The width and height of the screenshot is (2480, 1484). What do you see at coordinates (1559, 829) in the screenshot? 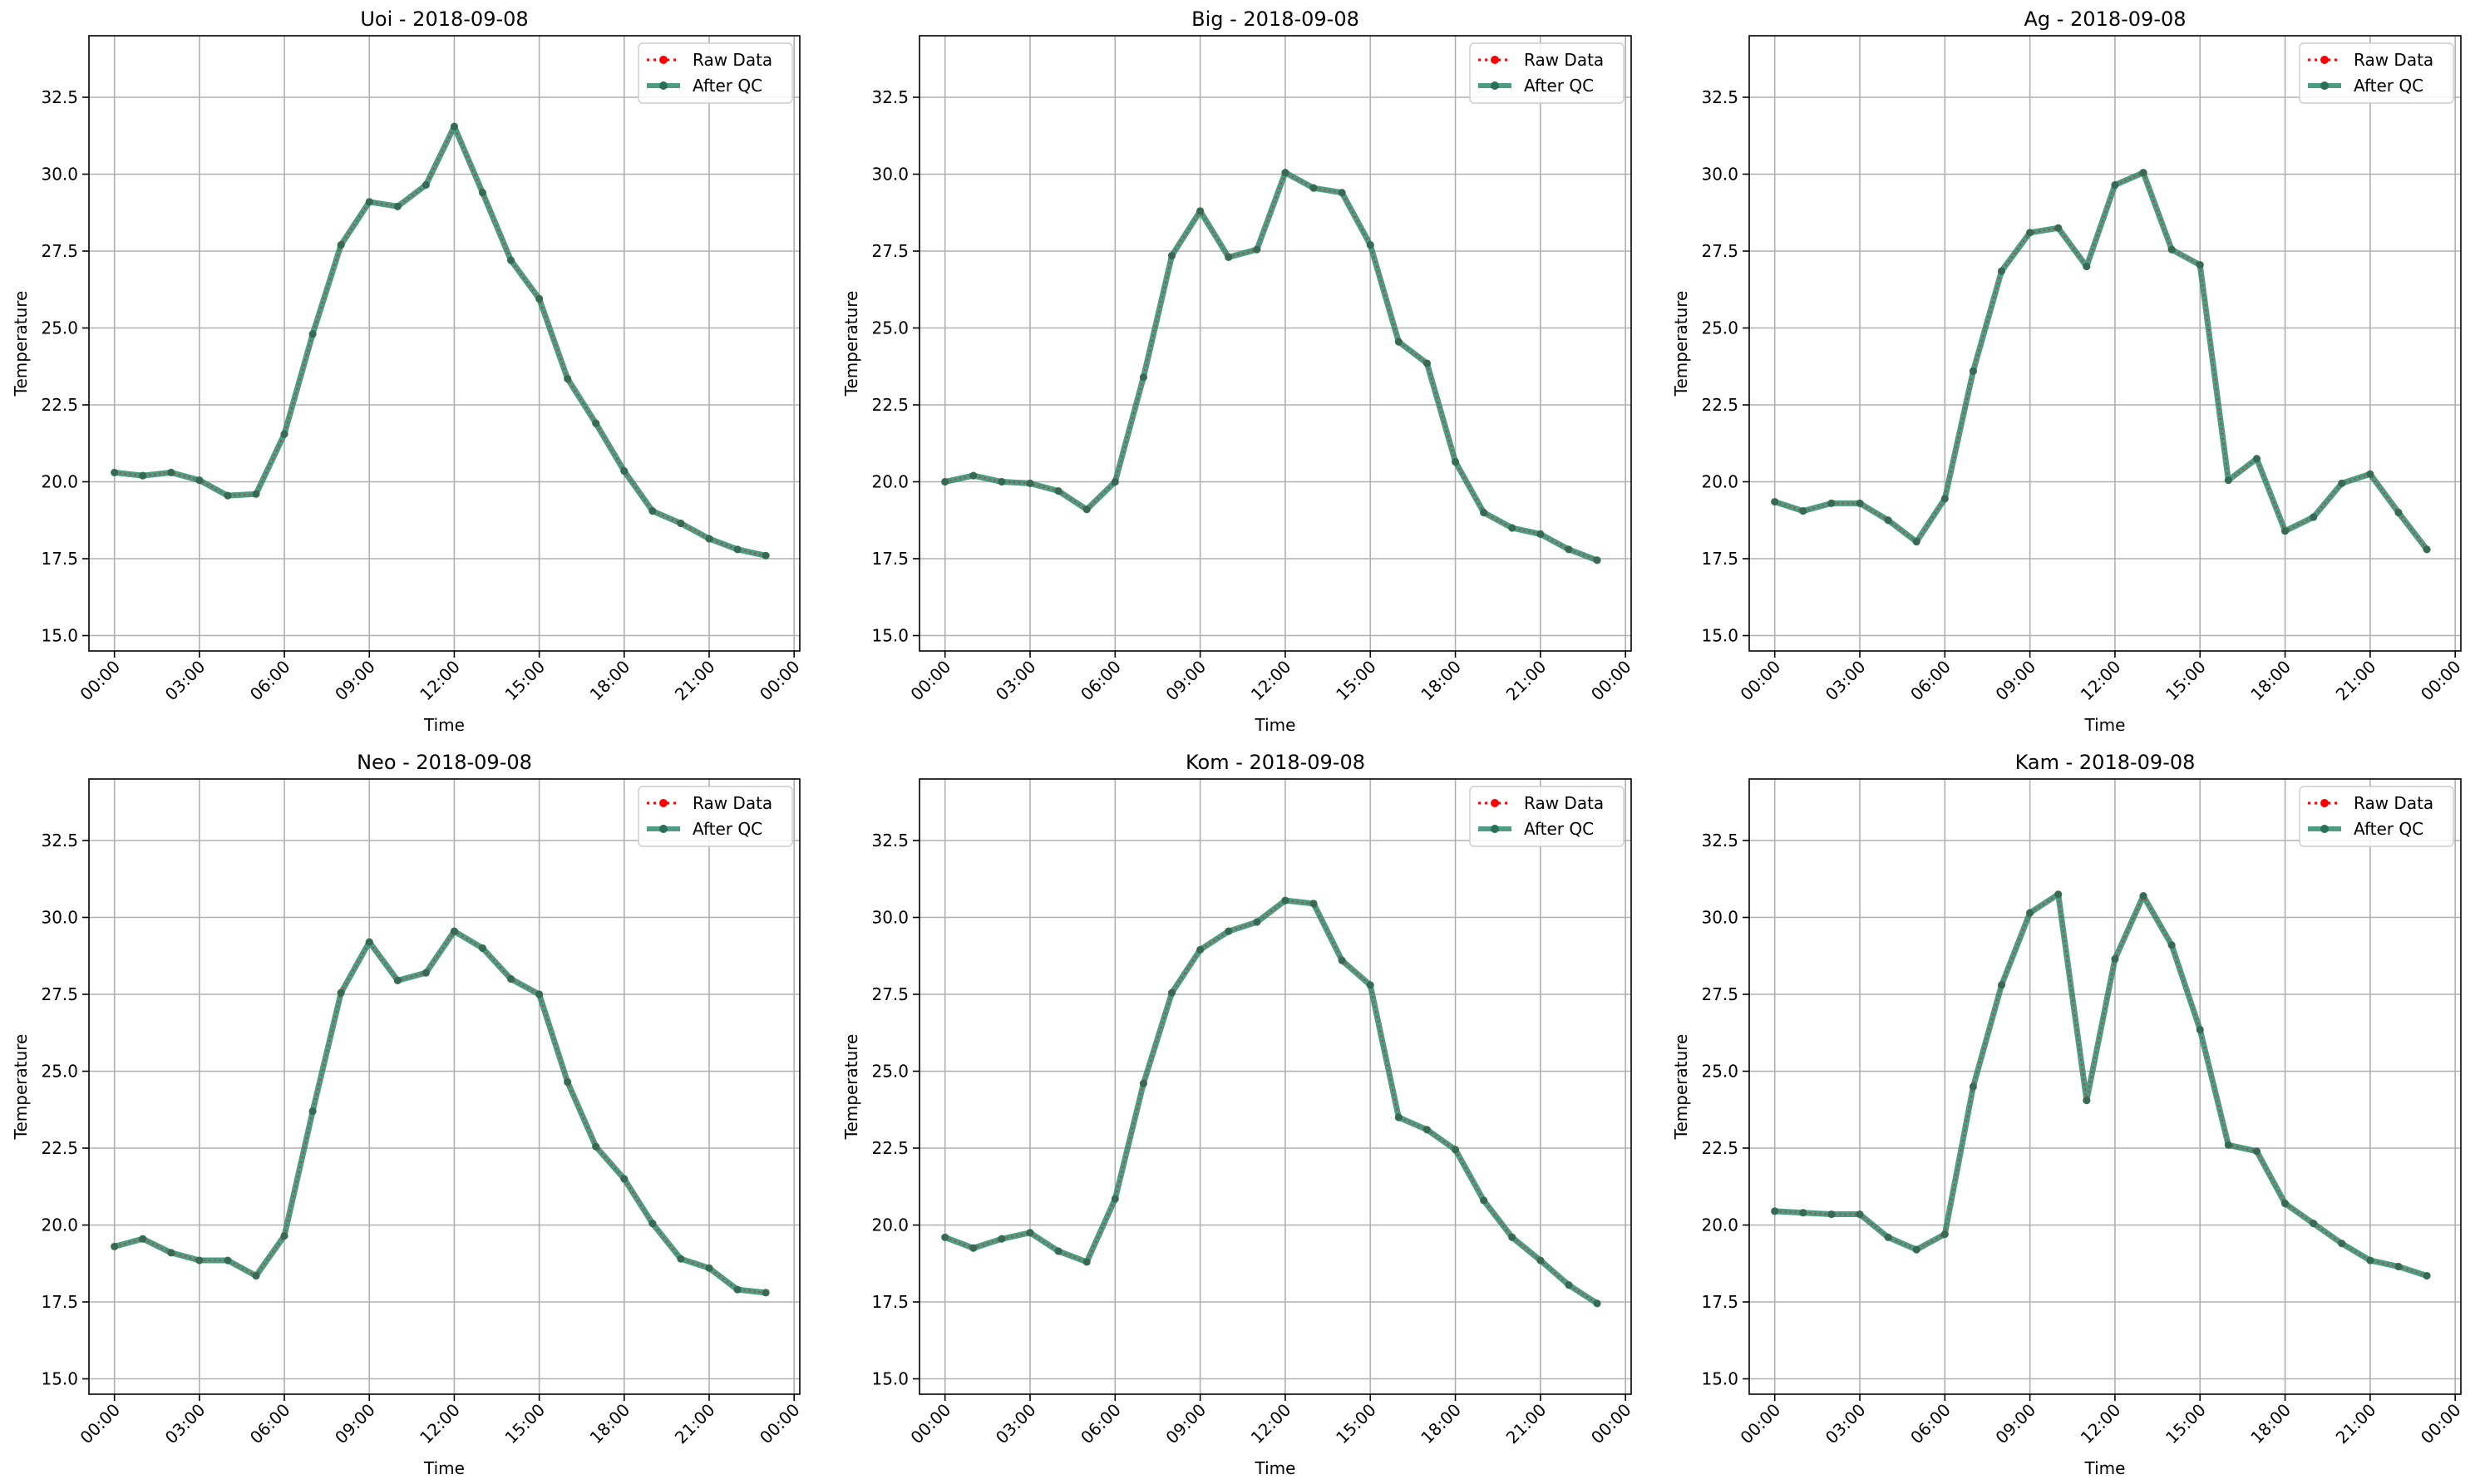
I see `legend-qc-label: After QC` at bounding box center [1559, 829].